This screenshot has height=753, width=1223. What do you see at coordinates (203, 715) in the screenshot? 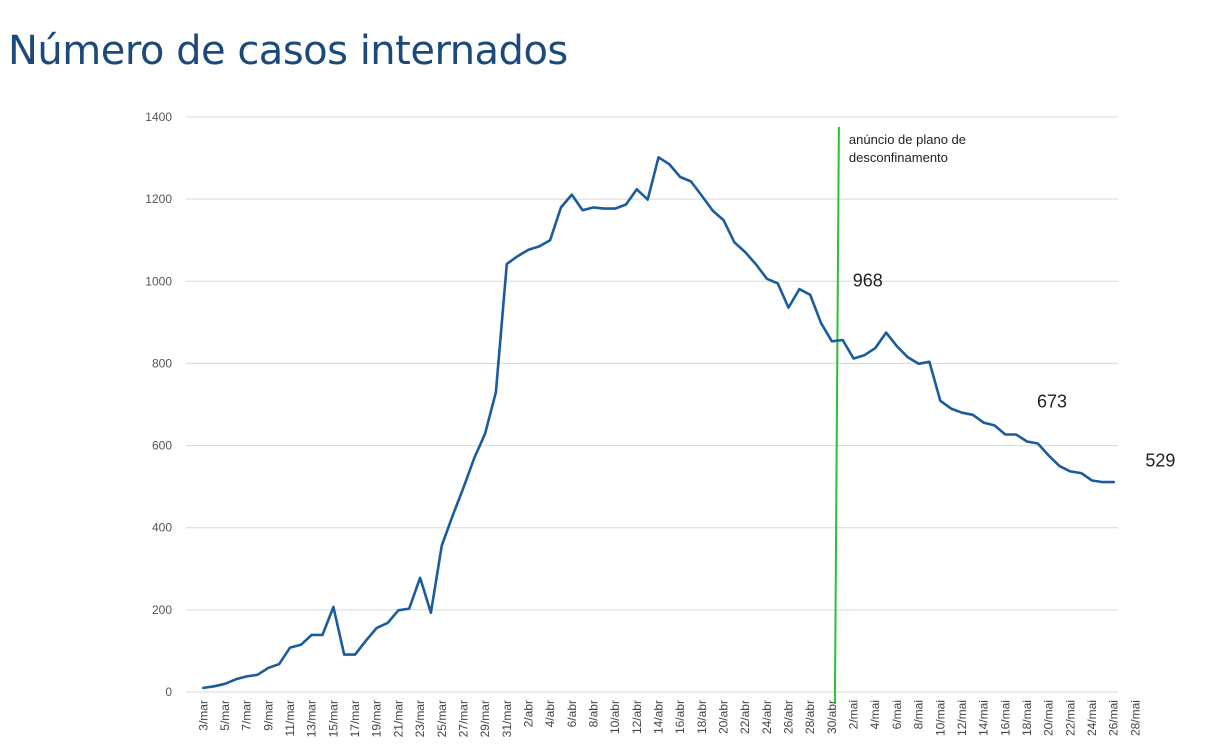
I see `x-tick-label: 3/mar` at bounding box center [203, 715].